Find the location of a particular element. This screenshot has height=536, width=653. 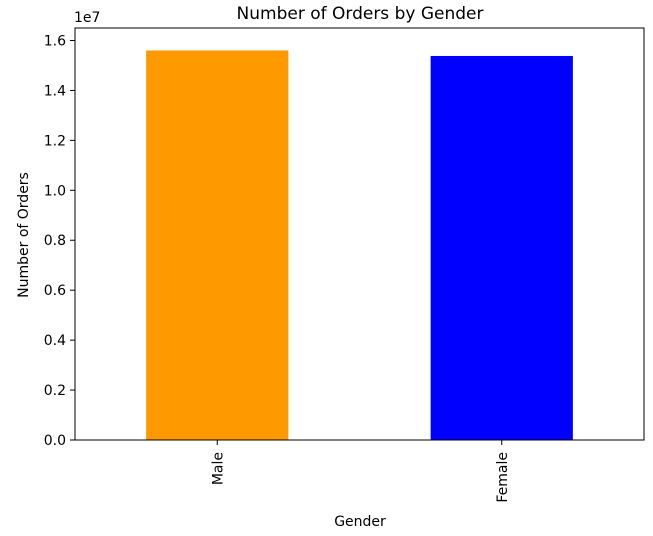

y-tick-label: 0.2 is located at coordinates (55, 391).